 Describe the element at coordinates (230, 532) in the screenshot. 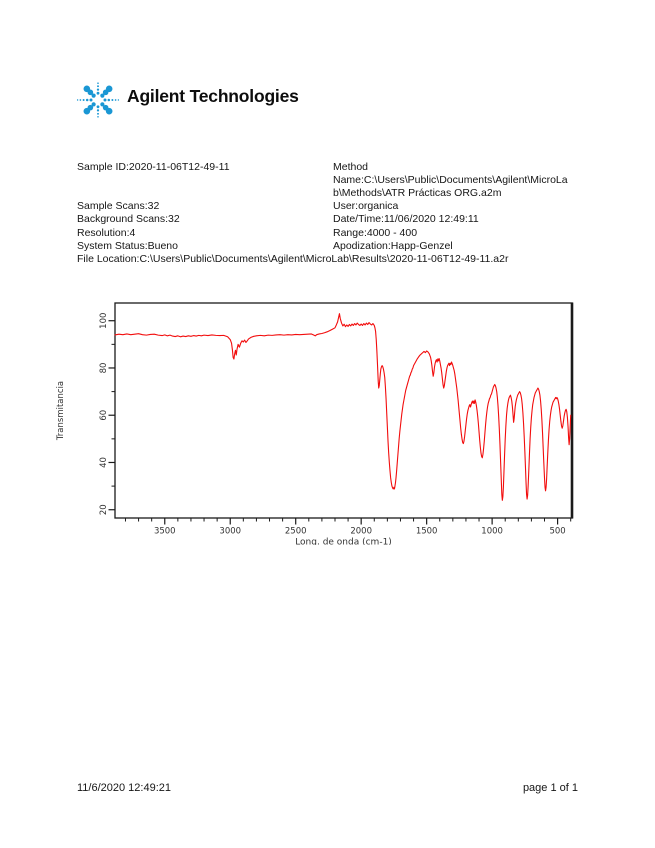

I see `x-tick-label: 3000` at that location.